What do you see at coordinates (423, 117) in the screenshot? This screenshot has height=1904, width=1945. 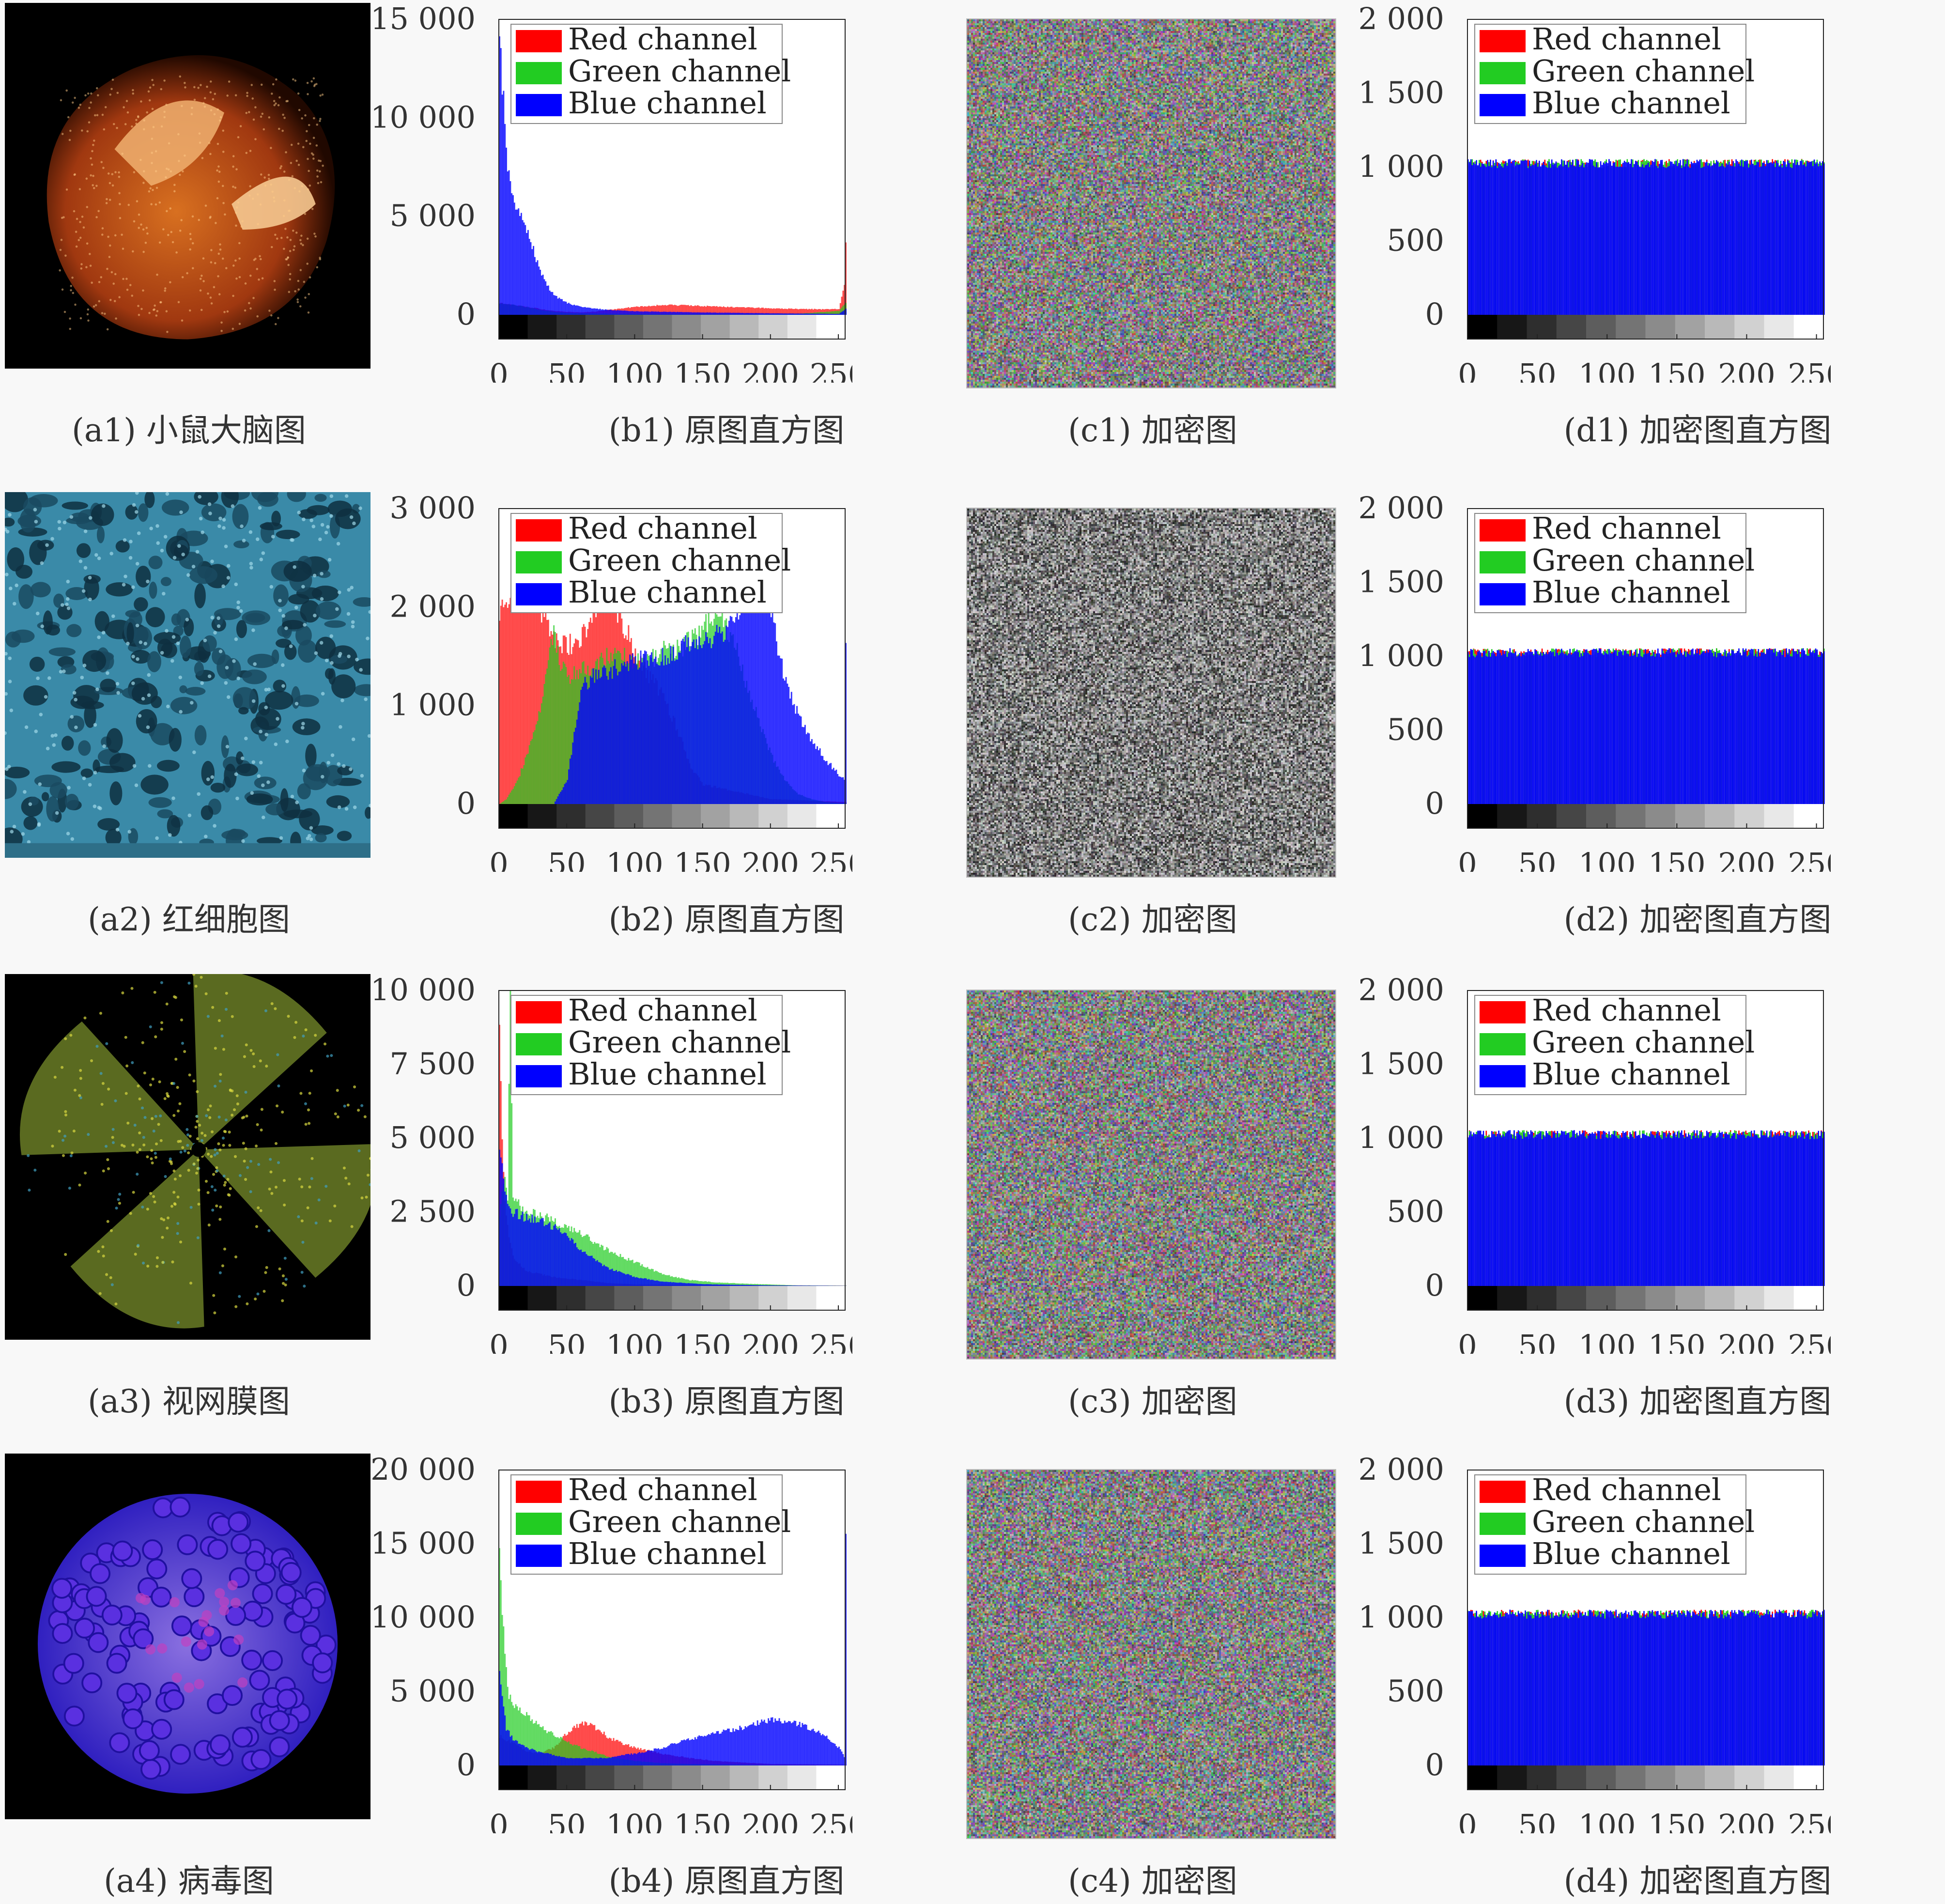 I see `y-tick-label: 10 000` at bounding box center [423, 117].